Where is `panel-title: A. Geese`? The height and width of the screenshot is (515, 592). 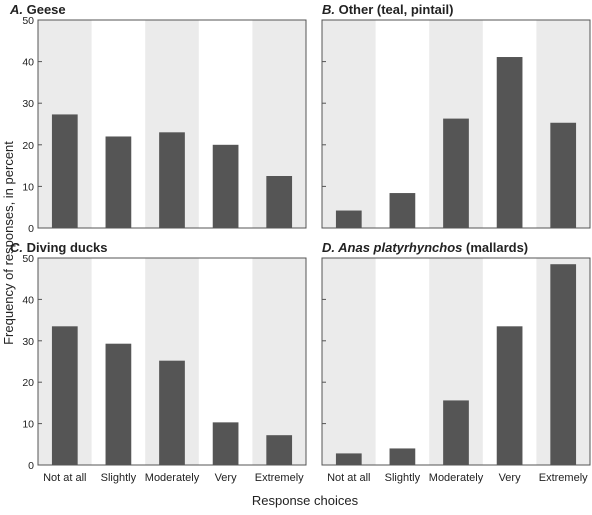 panel-title: A. Geese is located at coordinates (37, 9).